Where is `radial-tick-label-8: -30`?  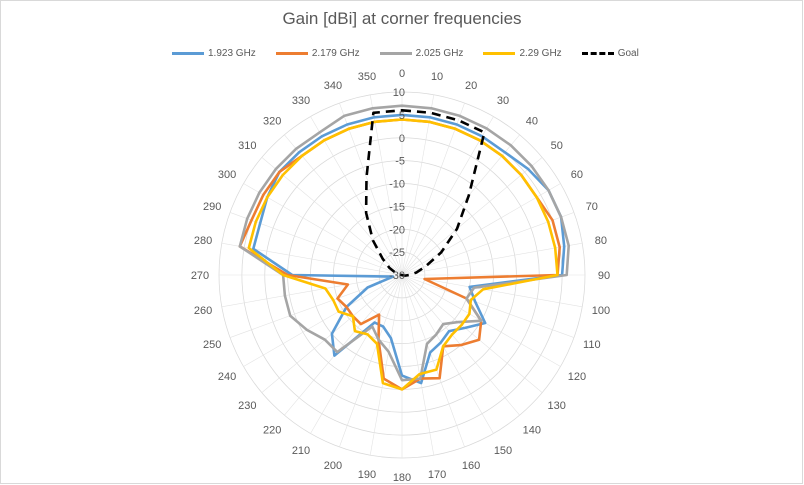
radial-tick-label-8: -30 is located at coordinates (397, 276).